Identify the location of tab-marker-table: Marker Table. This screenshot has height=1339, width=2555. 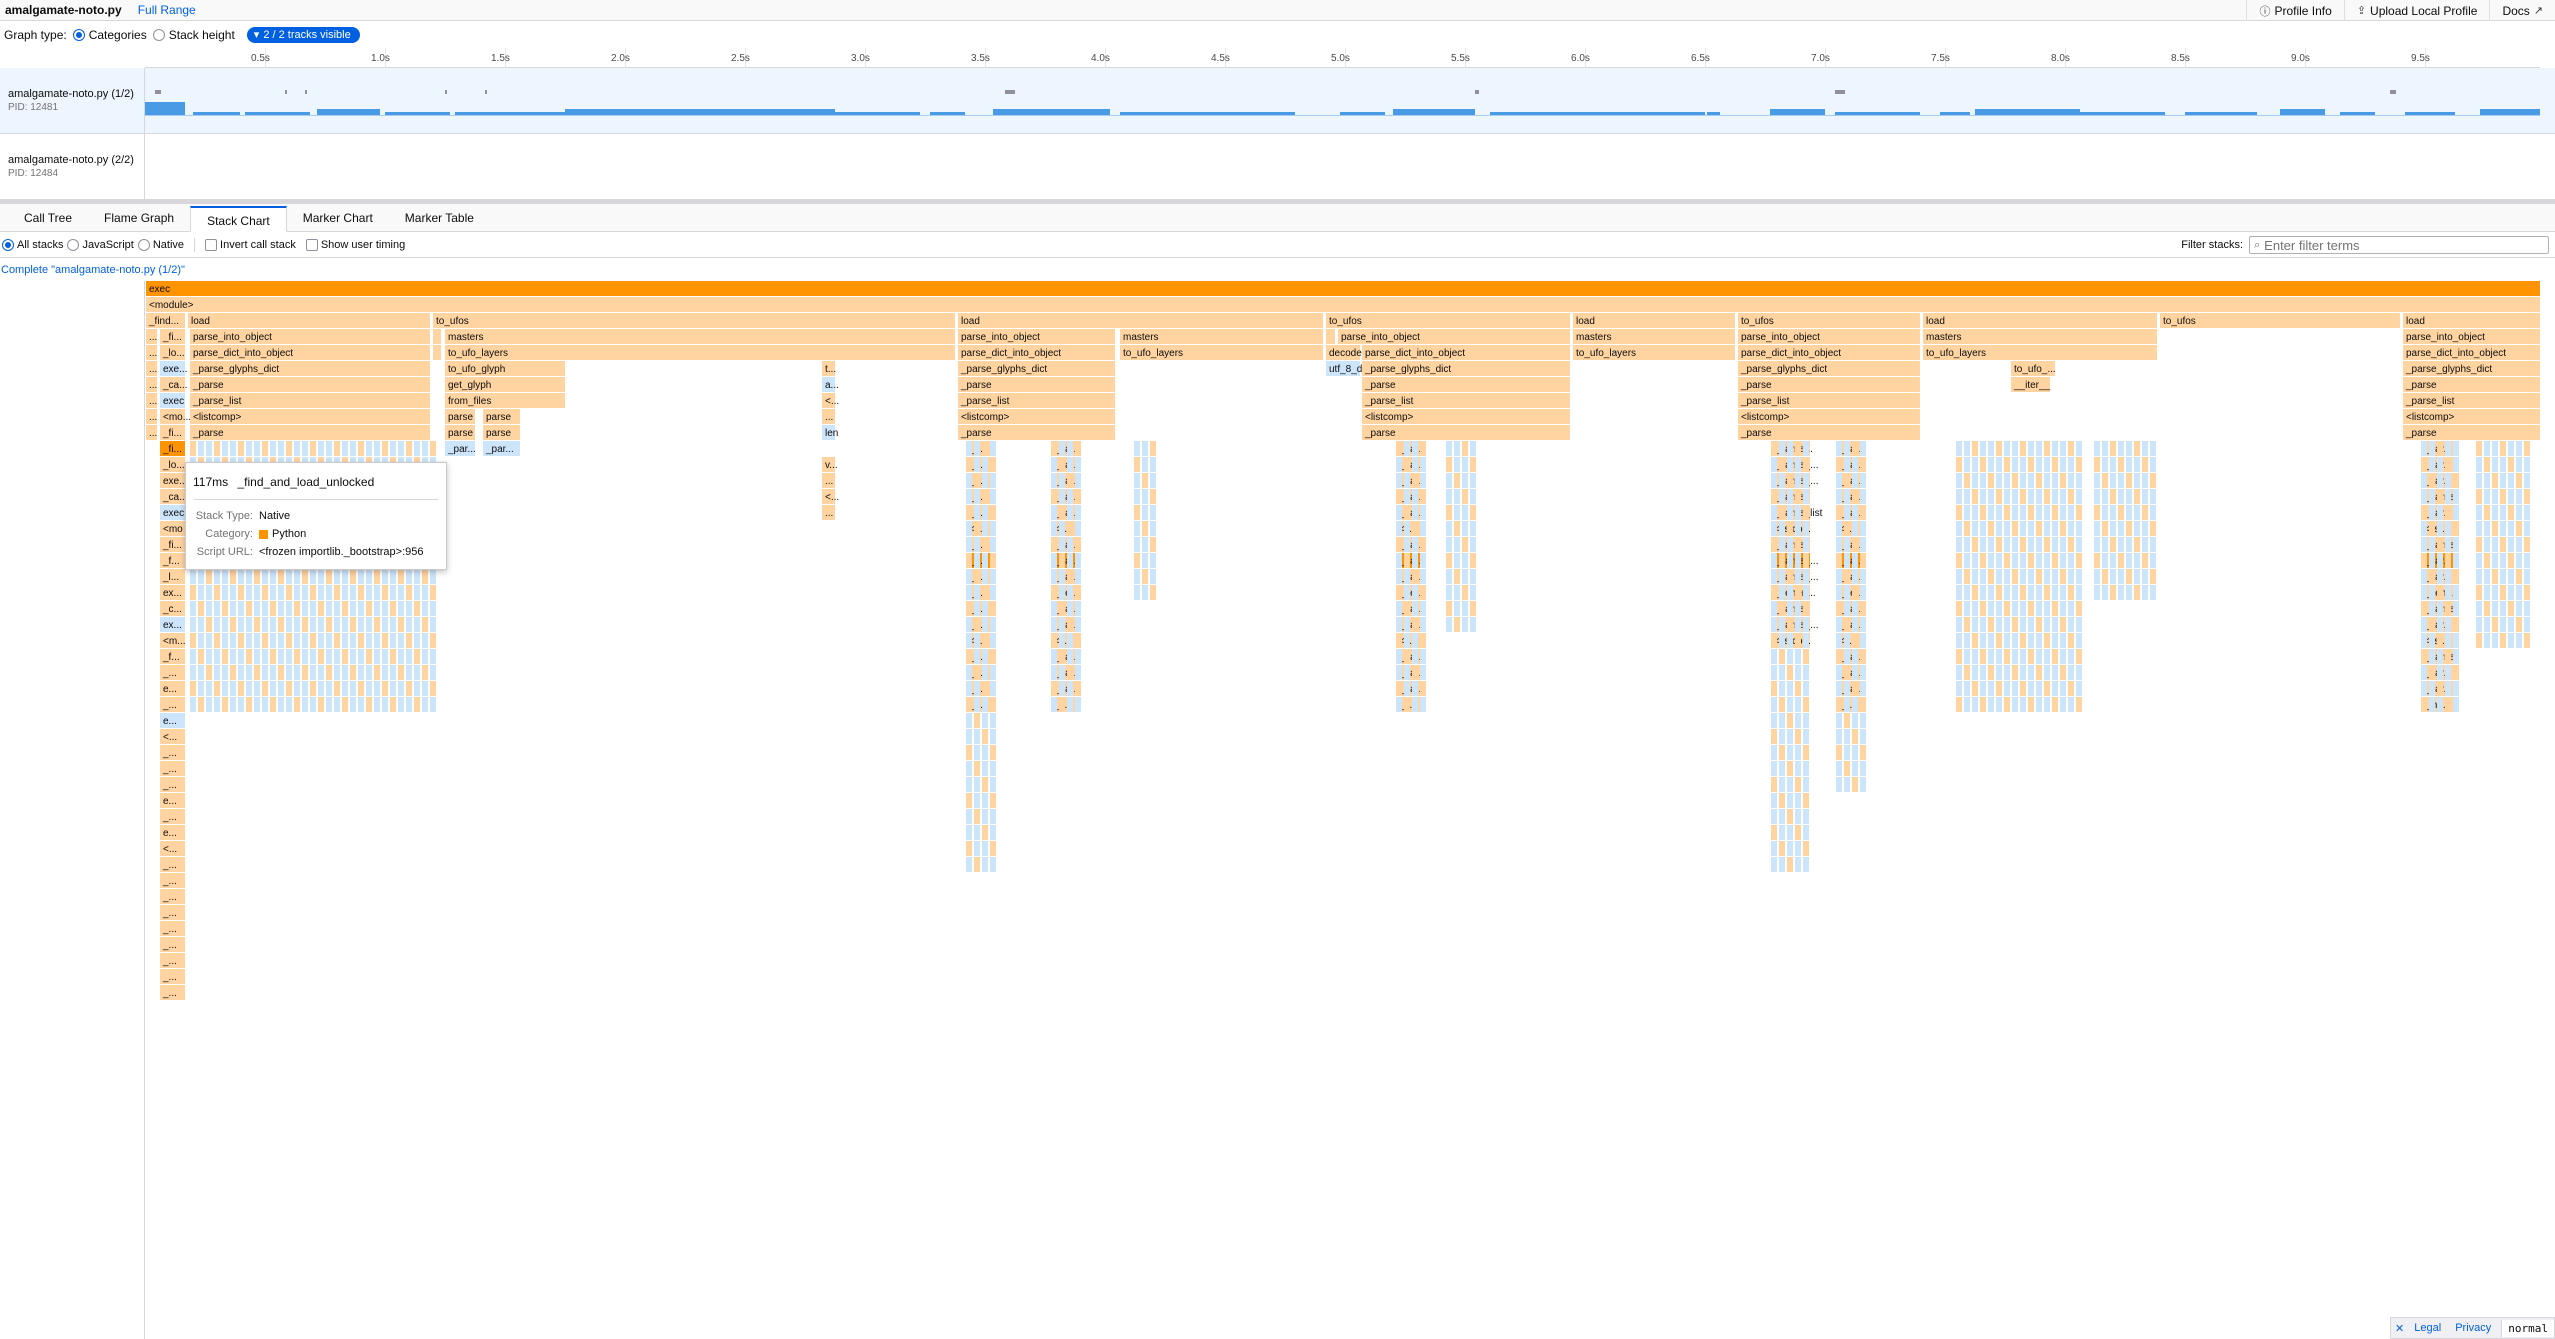
(439, 218).